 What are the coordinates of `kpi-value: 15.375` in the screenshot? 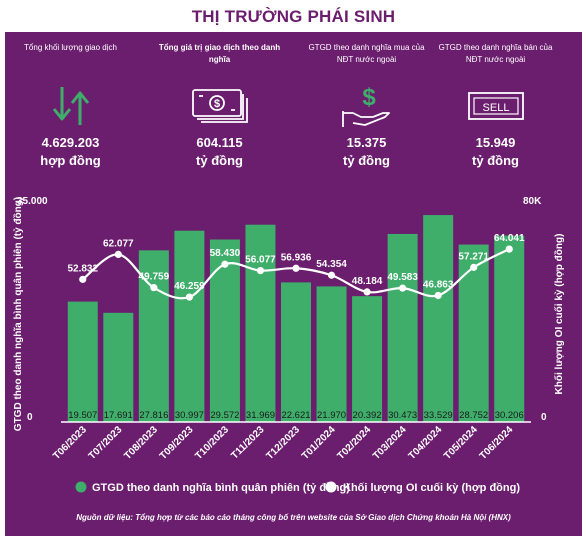 It's located at (366, 142).